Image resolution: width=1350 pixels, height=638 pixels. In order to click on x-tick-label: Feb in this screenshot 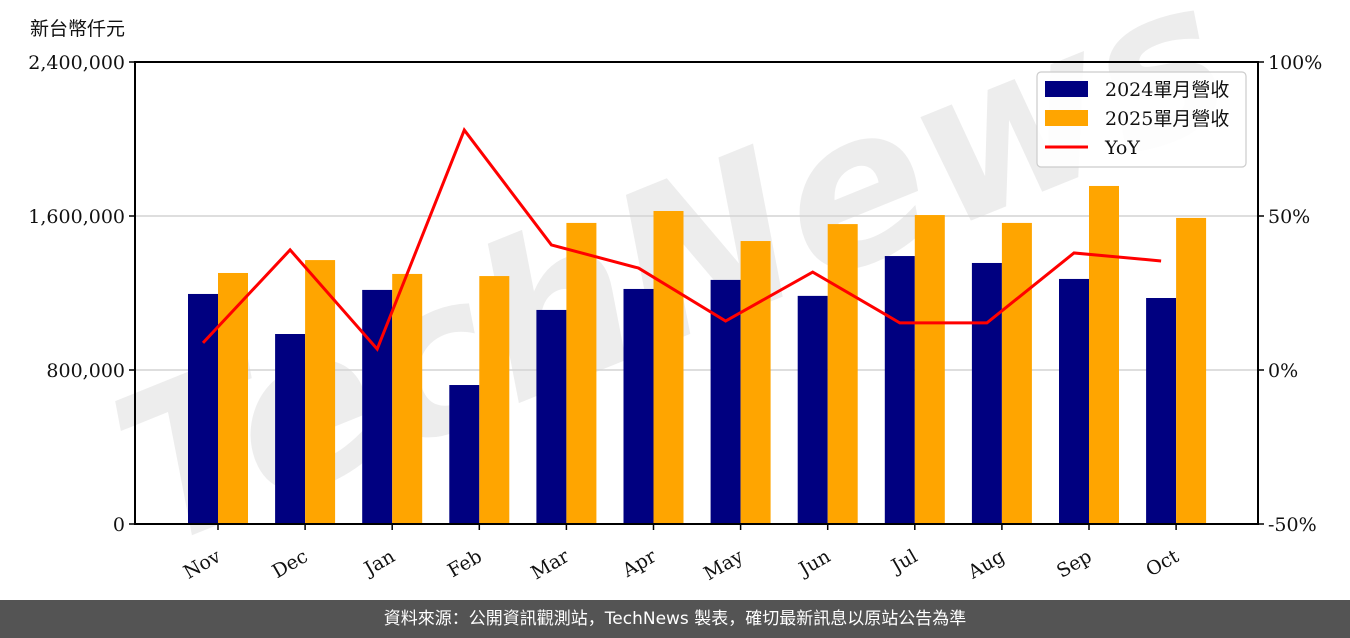, I will do `click(465, 563)`.